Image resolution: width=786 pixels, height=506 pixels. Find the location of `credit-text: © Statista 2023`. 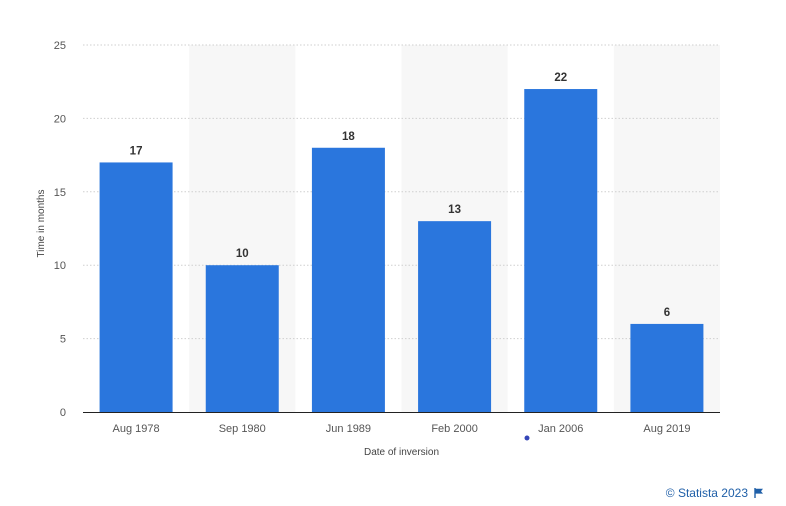

credit-text: © Statista 2023 is located at coordinates (706, 493).